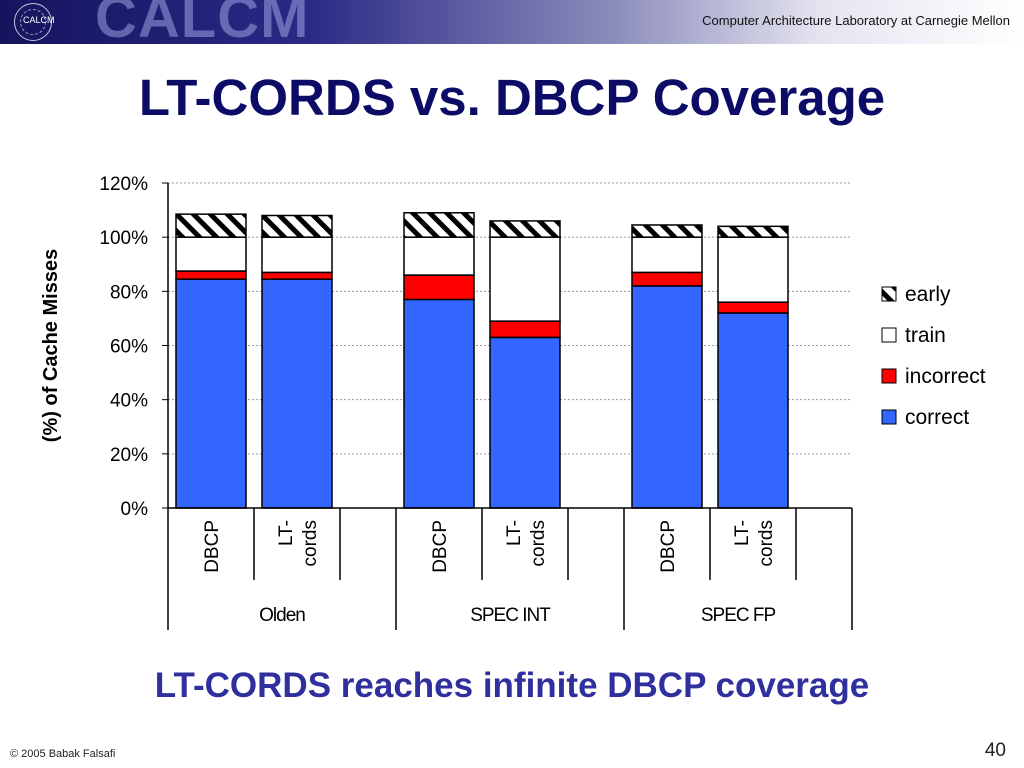 The height and width of the screenshot is (768, 1024). Describe the element at coordinates (202, 25) in the screenshot. I see `logo-watermark-text: CALCM` at that location.